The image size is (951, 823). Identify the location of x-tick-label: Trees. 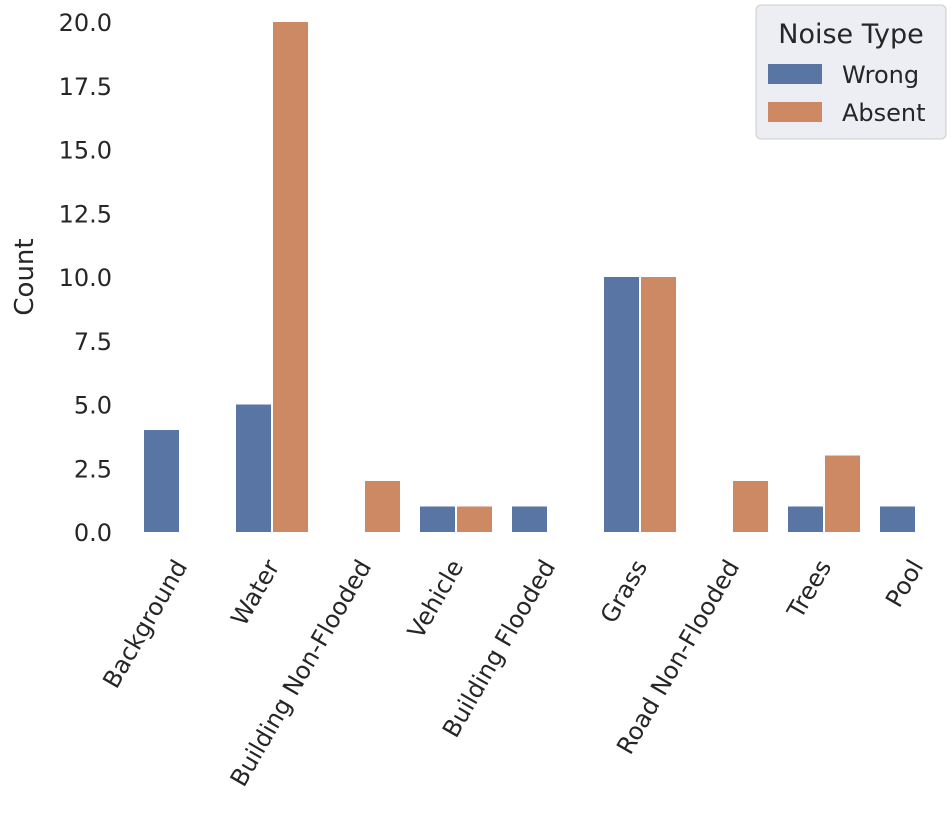
(809, 589).